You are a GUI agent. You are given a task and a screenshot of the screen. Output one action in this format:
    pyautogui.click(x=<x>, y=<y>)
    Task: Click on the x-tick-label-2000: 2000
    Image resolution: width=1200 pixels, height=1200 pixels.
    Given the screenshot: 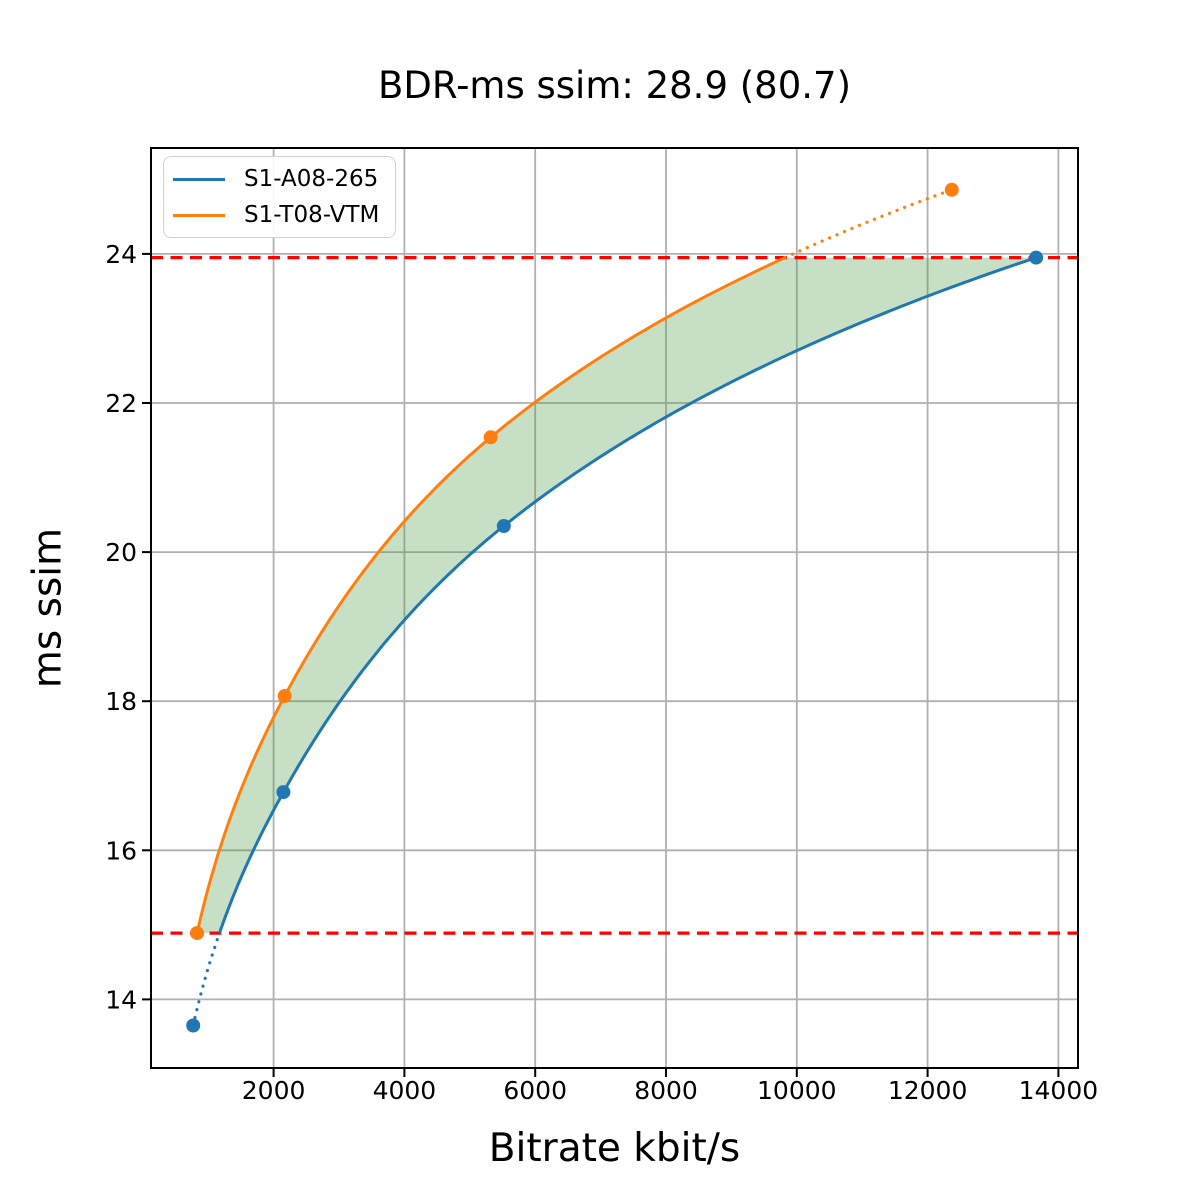 What is the action you would take?
    pyautogui.click(x=274, y=1090)
    